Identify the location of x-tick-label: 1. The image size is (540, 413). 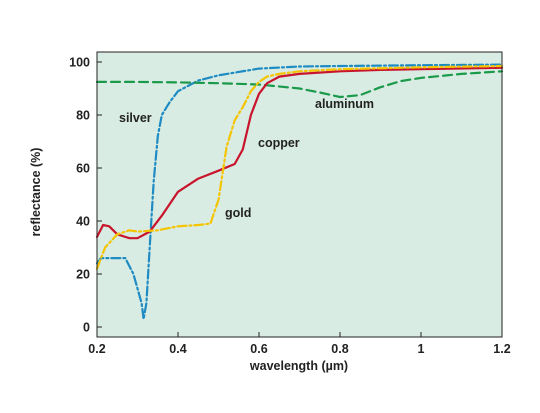
(421, 349).